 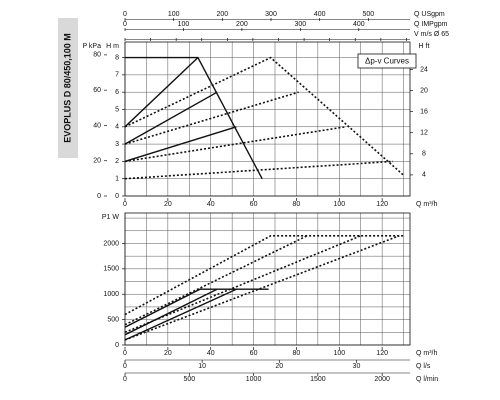 What do you see at coordinates (427, 379) in the screenshot?
I see `axis-label: Q l/min` at bounding box center [427, 379].